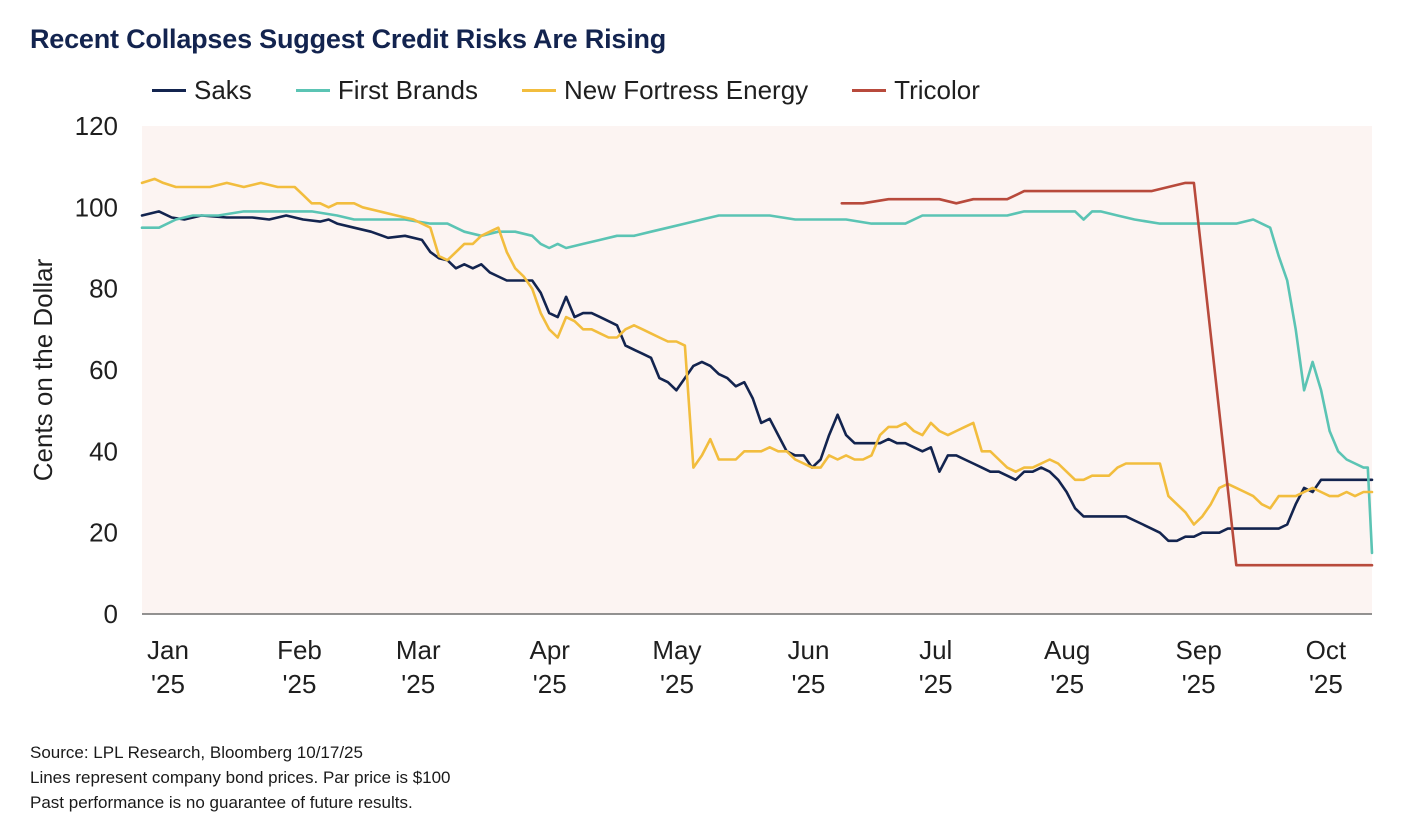 The image size is (1406, 822). I want to click on legend-item-saks: Saks, so click(202, 90).